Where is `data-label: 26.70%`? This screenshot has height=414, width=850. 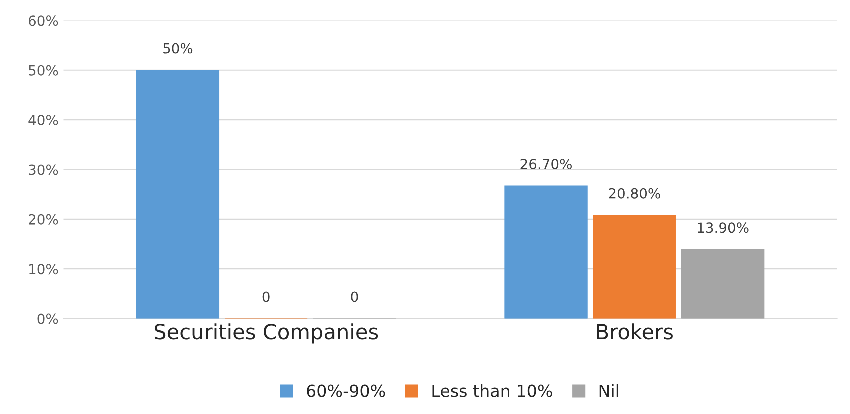 data-label: 26.70% is located at coordinates (546, 164).